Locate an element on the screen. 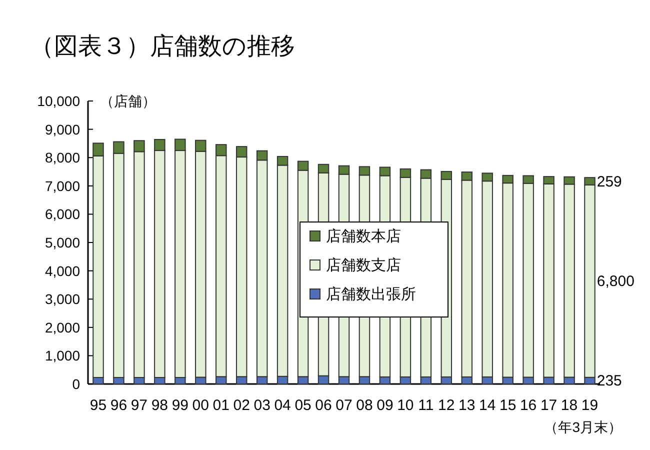 The image size is (650, 450). x-tick-label: 16 is located at coordinates (528, 405).